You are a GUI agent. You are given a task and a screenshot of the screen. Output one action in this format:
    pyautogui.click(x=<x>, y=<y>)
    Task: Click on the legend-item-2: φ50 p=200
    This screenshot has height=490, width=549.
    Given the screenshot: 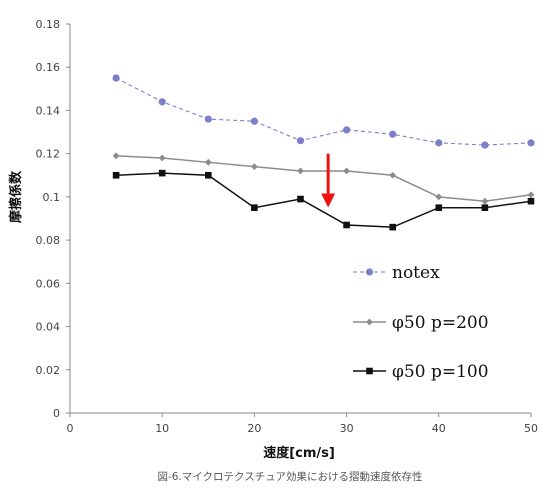 What is the action you would take?
    pyautogui.click(x=421, y=323)
    